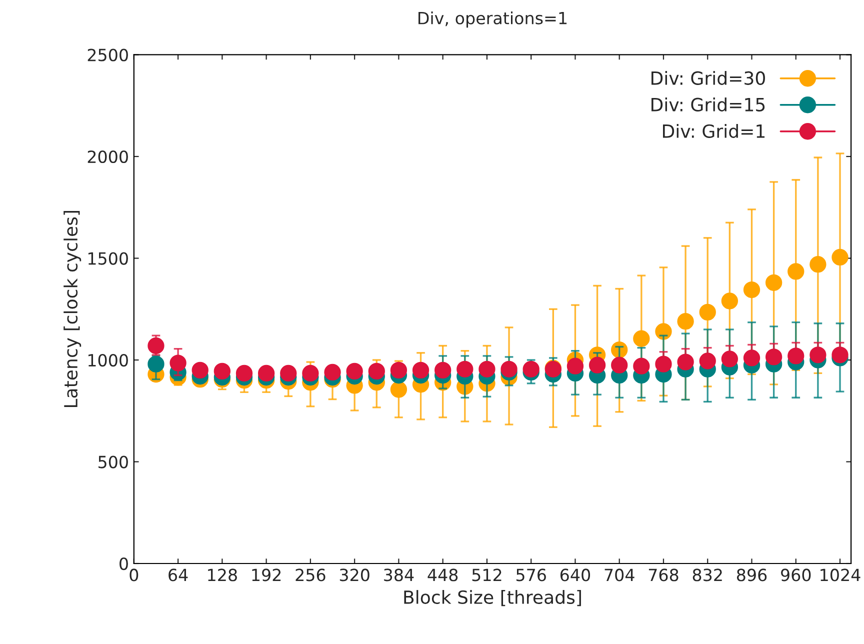 The height and width of the screenshot is (644, 864). I want to click on x-tick-label: 192, so click(266, 575).